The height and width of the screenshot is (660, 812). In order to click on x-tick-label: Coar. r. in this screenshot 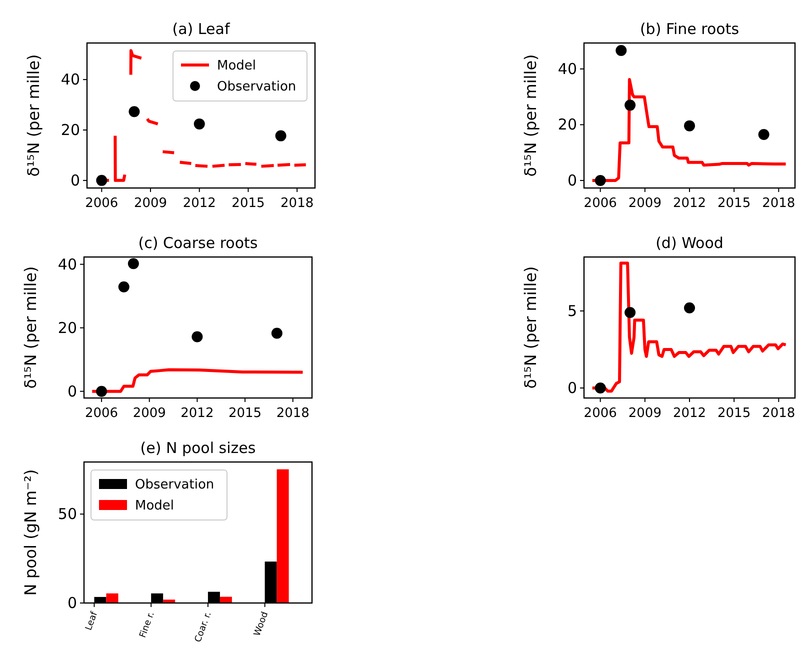, I will do `click(204, 627)`.